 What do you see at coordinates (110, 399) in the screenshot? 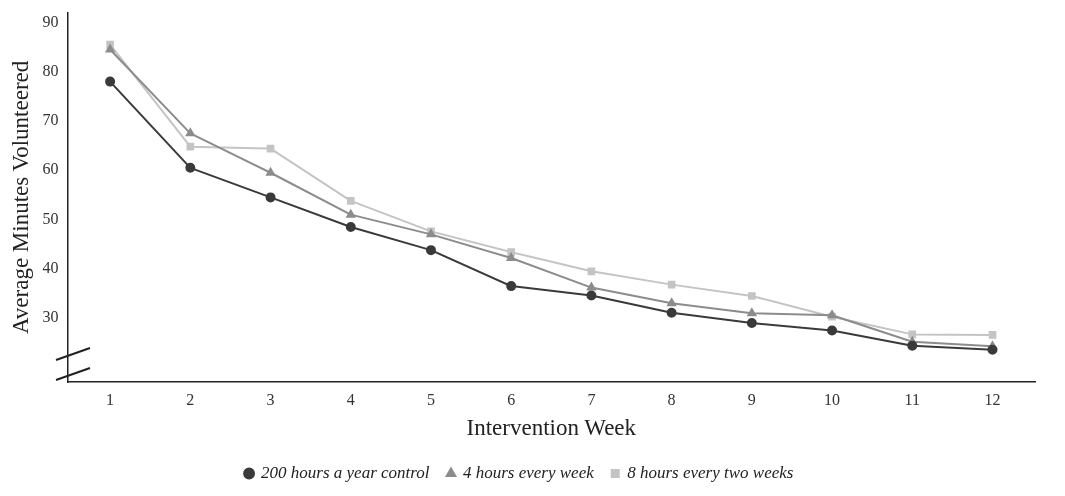
I see `x-tick-label: 1` at bounding box center [110, 399].